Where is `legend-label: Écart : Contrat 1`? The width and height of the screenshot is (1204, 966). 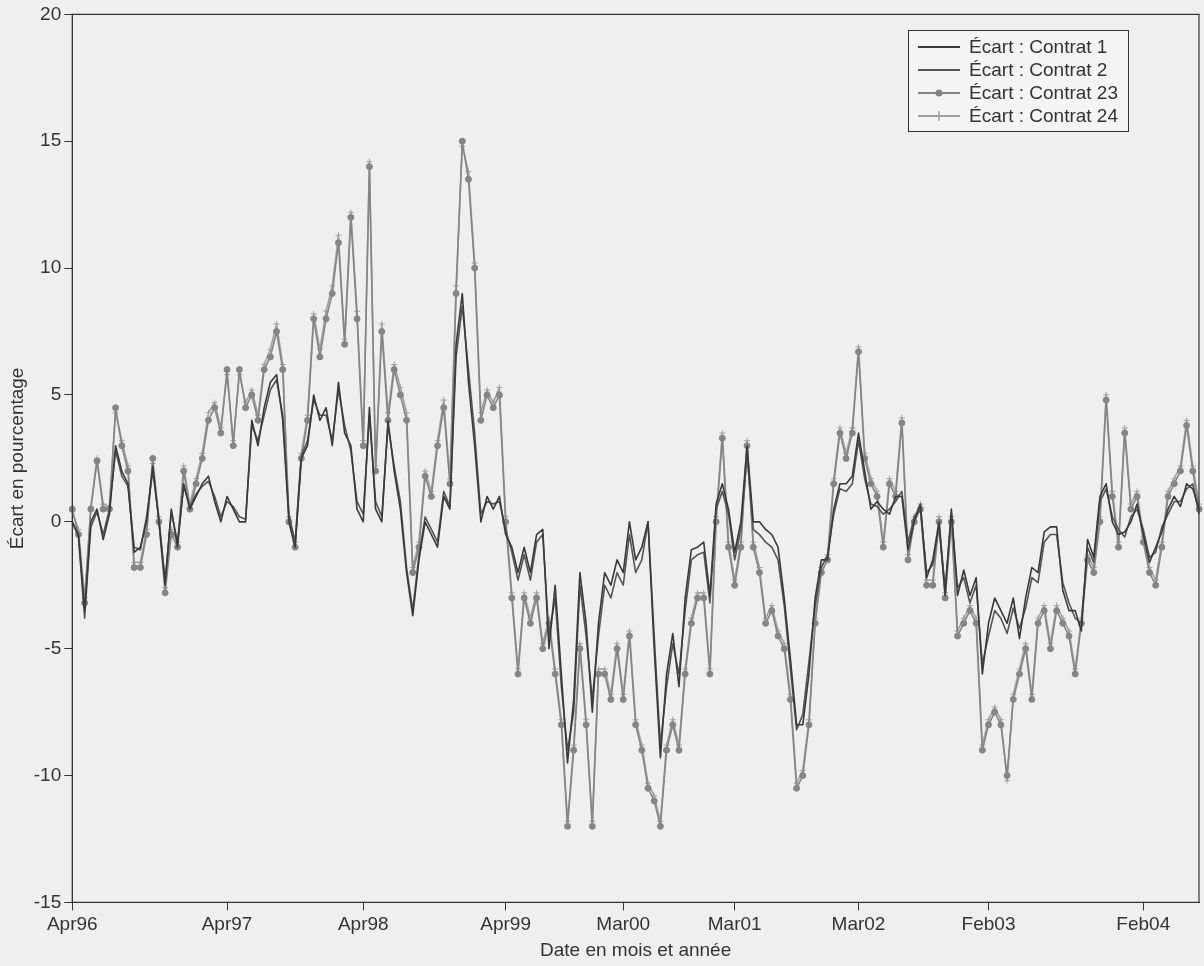 legend-label: Écart : Contrat 1 is located at coordinates (1038, 47).